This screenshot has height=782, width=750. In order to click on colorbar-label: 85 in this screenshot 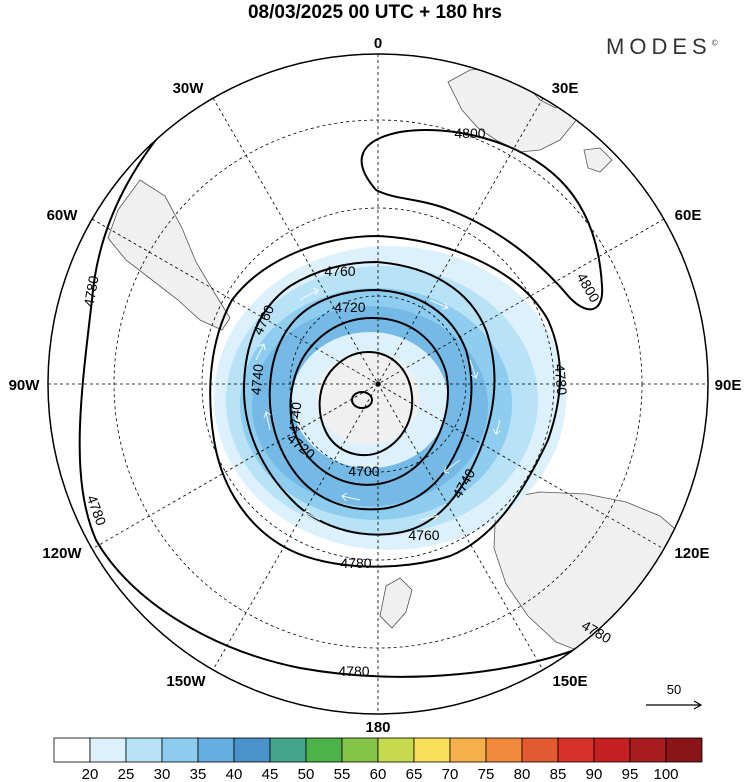, I will do `click(558, 774)`.